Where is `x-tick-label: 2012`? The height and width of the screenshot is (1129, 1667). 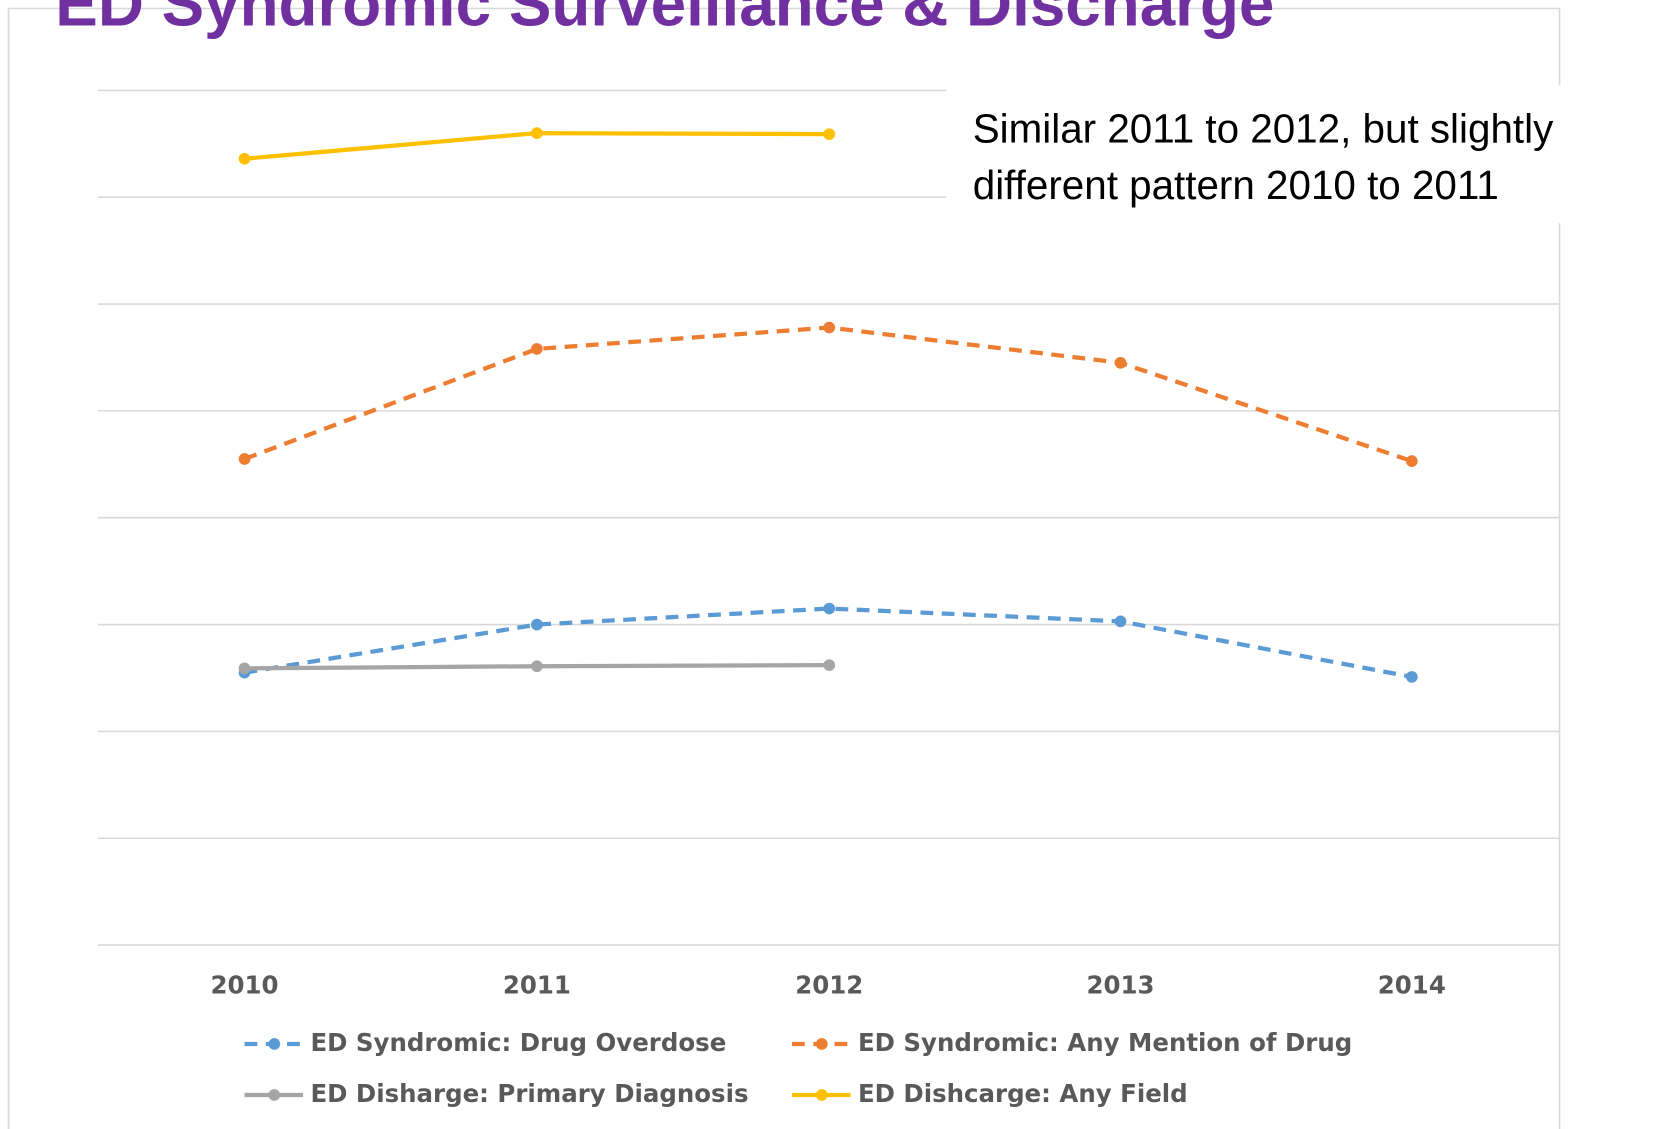 x-tick-label: 2012 is located at coordinates (829, 985).